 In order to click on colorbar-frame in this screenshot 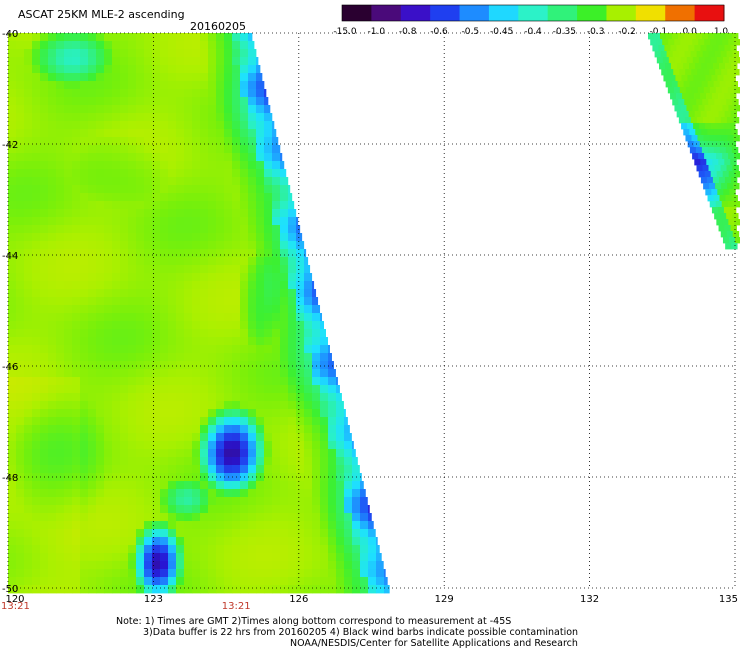, I will do `click(533, 13)`.